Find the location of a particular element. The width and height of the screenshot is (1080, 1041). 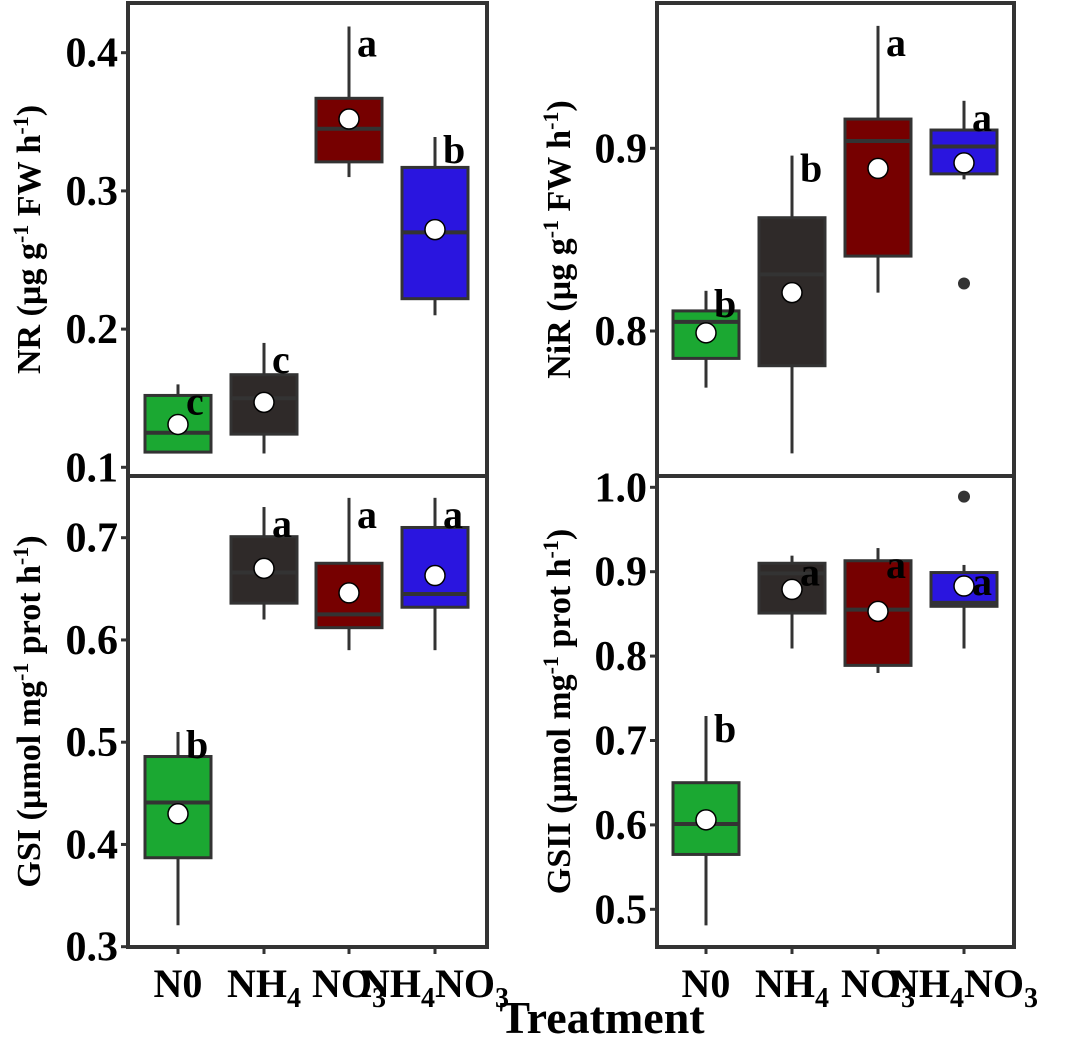

box-NH4: c is located at coordinates (264, 395).